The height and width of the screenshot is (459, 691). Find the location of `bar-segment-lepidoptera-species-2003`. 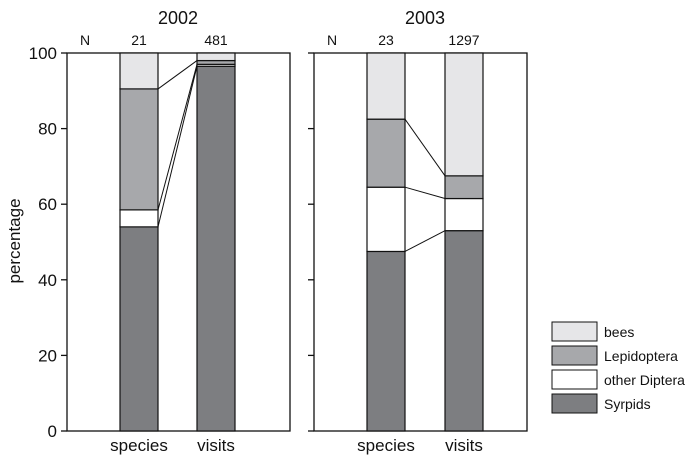

bar-segment-lepidoptera-species-2003 is located at coordinates (386, 153).